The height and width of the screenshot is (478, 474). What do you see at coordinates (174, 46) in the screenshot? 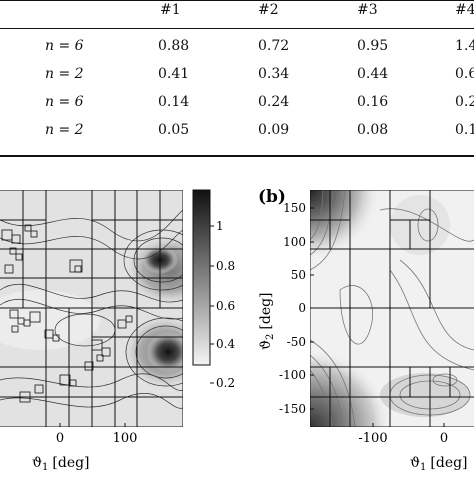
I see `table-cell: 0.88` at bounding box center [174, 46].